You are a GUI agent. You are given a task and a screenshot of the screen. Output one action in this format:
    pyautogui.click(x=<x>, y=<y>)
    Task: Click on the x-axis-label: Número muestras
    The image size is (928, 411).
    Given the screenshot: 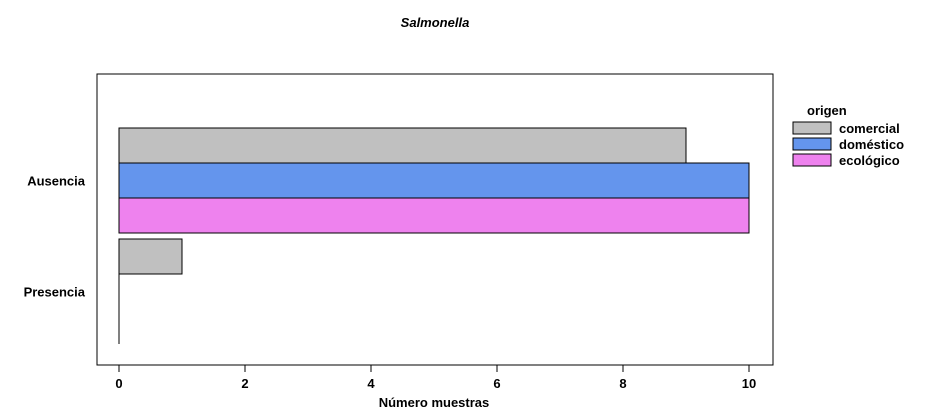 What is the action you would take?
    pyautogui.click(x=434, y=402)
    